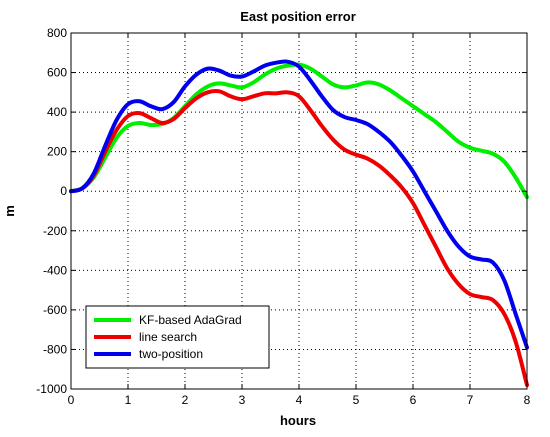 Image resolution: width=550 pixels, height=437 pixels. Describe the element at coordinates (57, 112) in the screenshot. I see `y-tick-label: 400` at that location.